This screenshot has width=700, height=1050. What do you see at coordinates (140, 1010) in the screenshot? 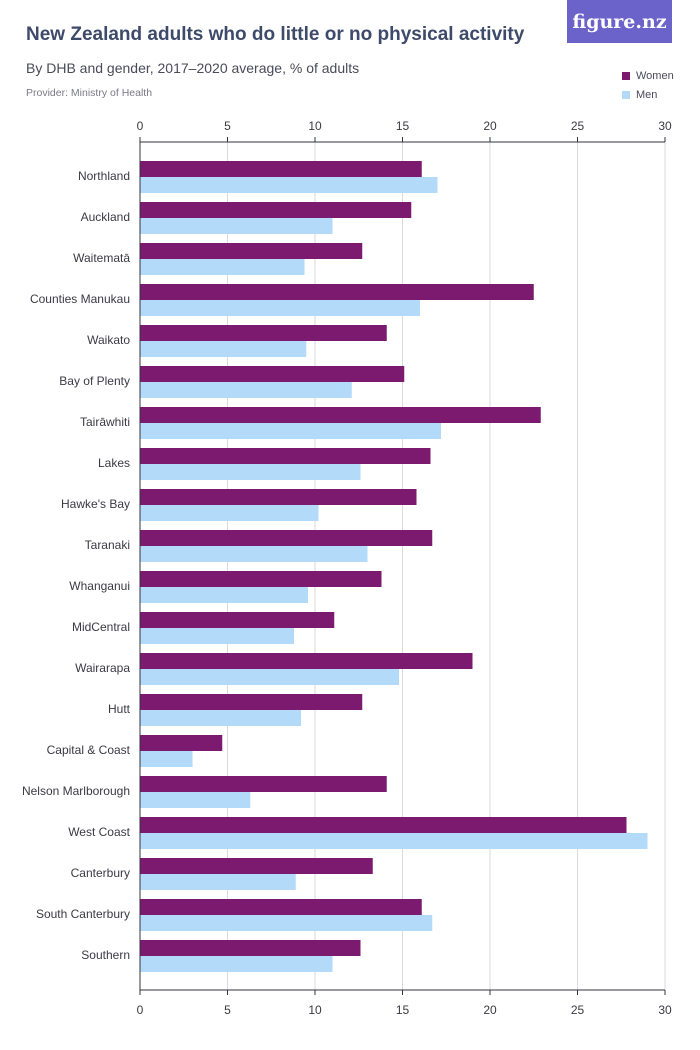
I see `x-tick-label-bottom: 0` at bounding box center [140, 1010].